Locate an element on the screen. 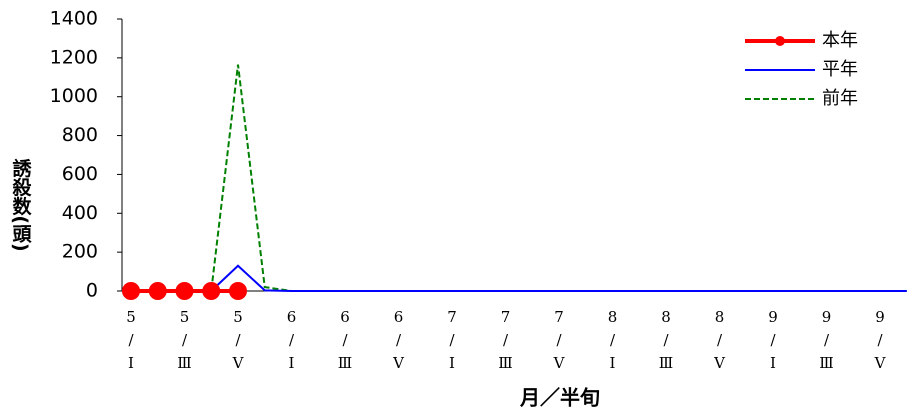 The width and height of the screenshot is (909, 414). x-tick-label: 5 / Ⅴ is located at coordinates (238, 340).